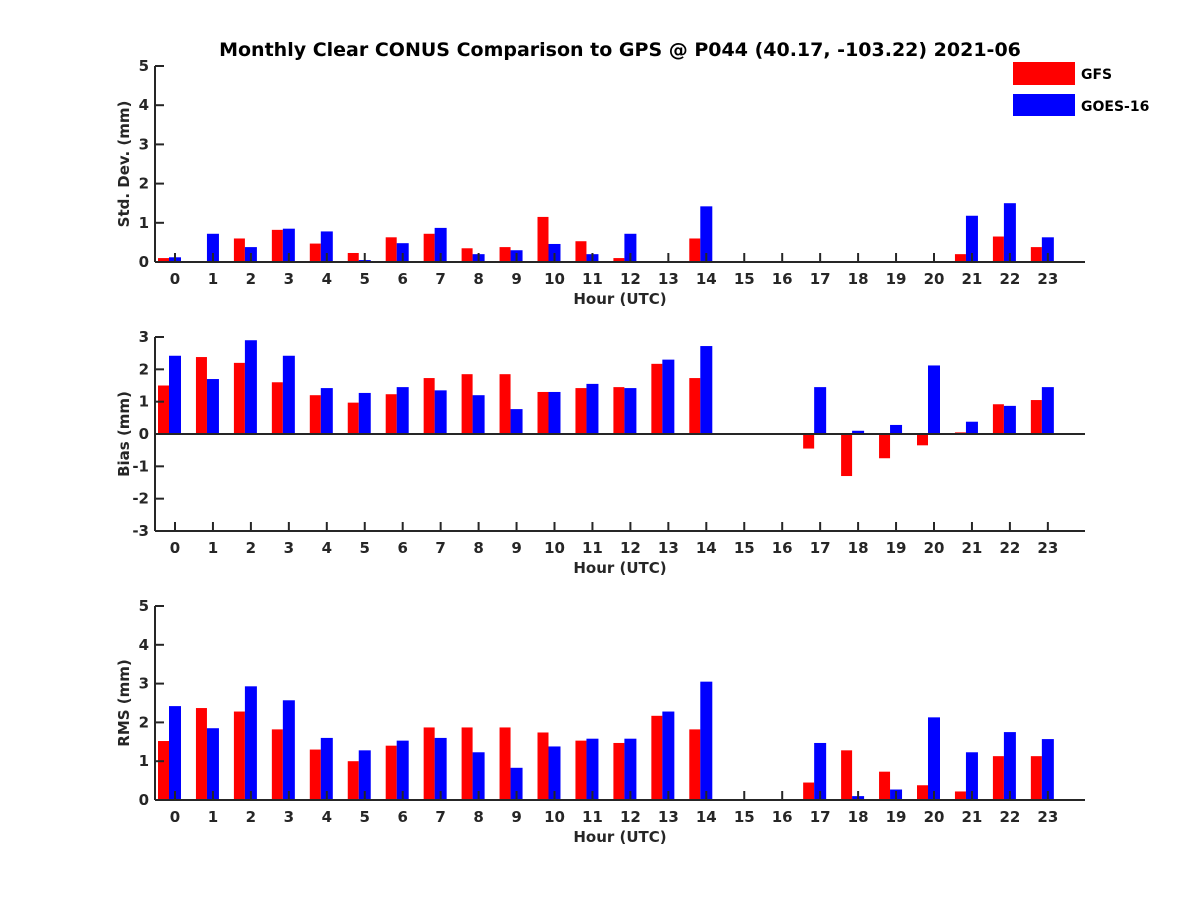 This screenshot has width=1200, height=900. Describe the element at coordinates (554, 279) in the screenshot. I see `x-tick-label: 10` at that location.